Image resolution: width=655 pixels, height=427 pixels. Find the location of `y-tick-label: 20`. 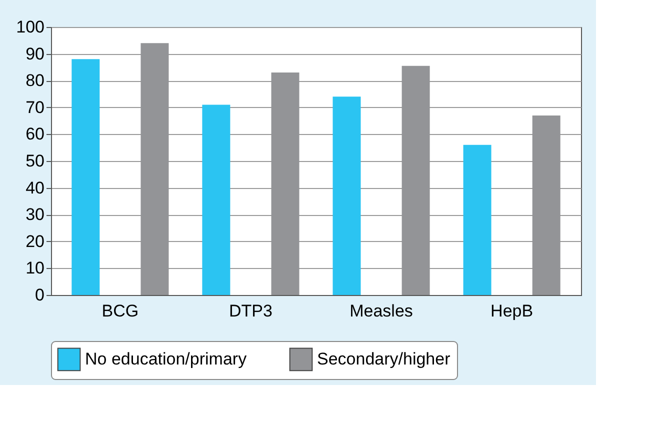

y-tick-label: 20 is located at coordinates (35, 241).